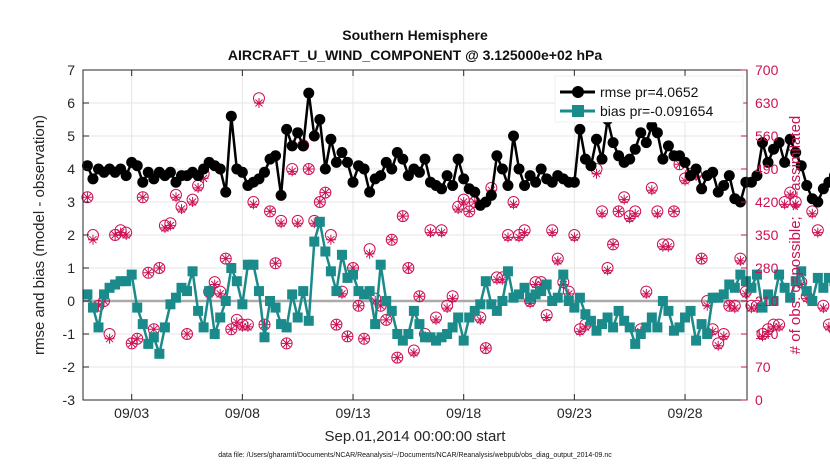 This screenshot has height=470, width=830. Describe the element at coordinates (71, 202) in the screenshot. I see `y-tick-label-6: 3` at that location.